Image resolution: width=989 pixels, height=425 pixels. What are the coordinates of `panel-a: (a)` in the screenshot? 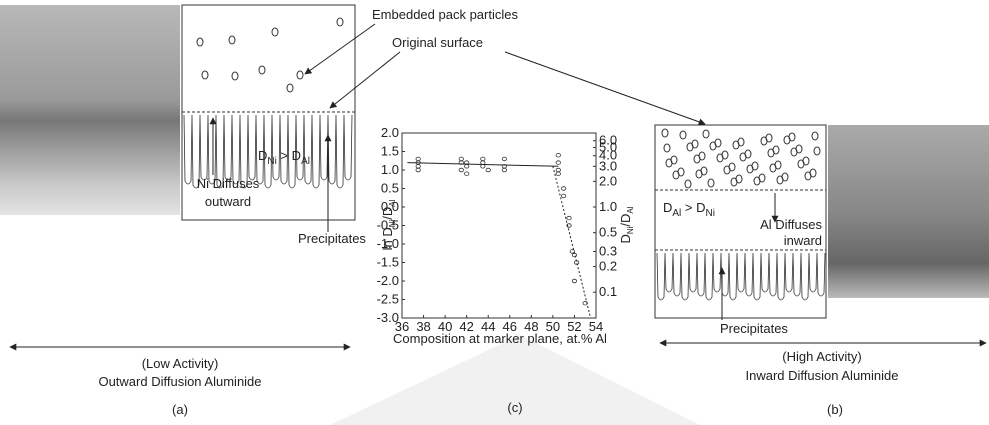 It's located at (180, 409).